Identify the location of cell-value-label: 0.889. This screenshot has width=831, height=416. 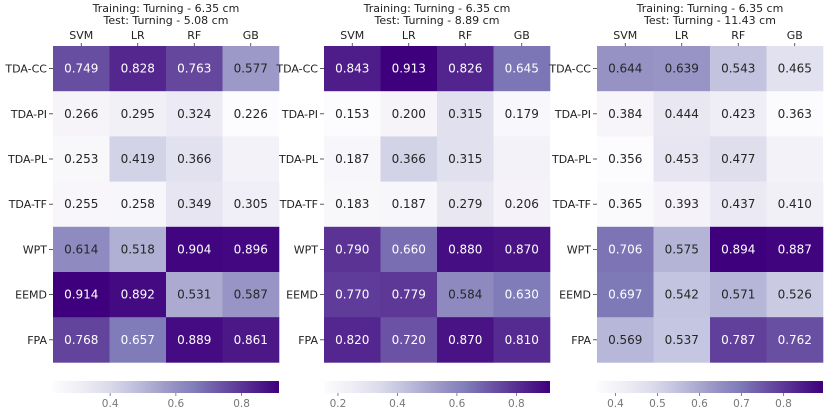
(194, 340).